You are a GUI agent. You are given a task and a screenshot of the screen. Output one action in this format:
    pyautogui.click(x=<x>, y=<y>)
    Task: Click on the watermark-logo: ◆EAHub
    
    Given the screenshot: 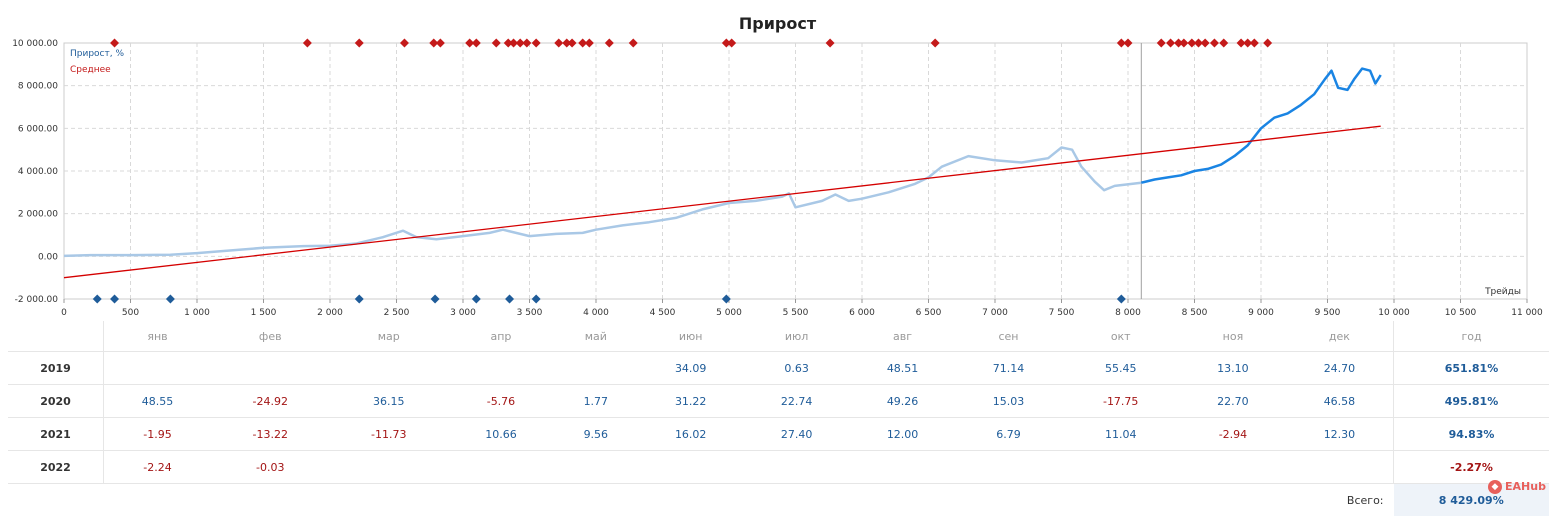 What is the action you would take?
    pyautogui.click(x=1517, y=487)
    